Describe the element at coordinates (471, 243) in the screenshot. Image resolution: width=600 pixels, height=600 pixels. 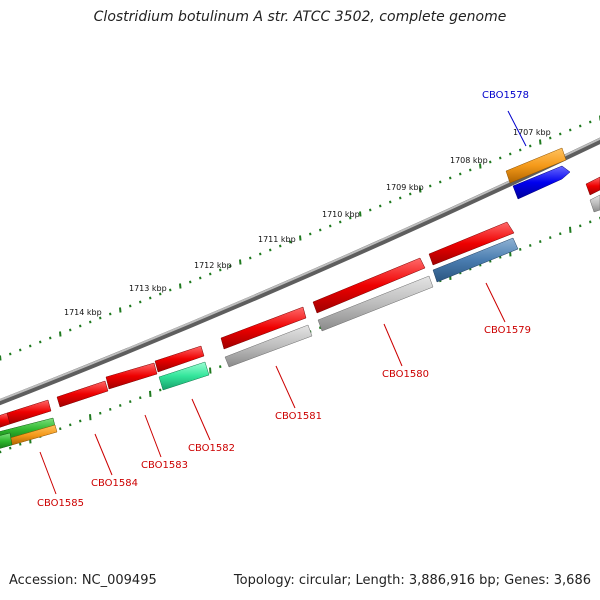
I see `gene-arrow-cbo1579` at that location.